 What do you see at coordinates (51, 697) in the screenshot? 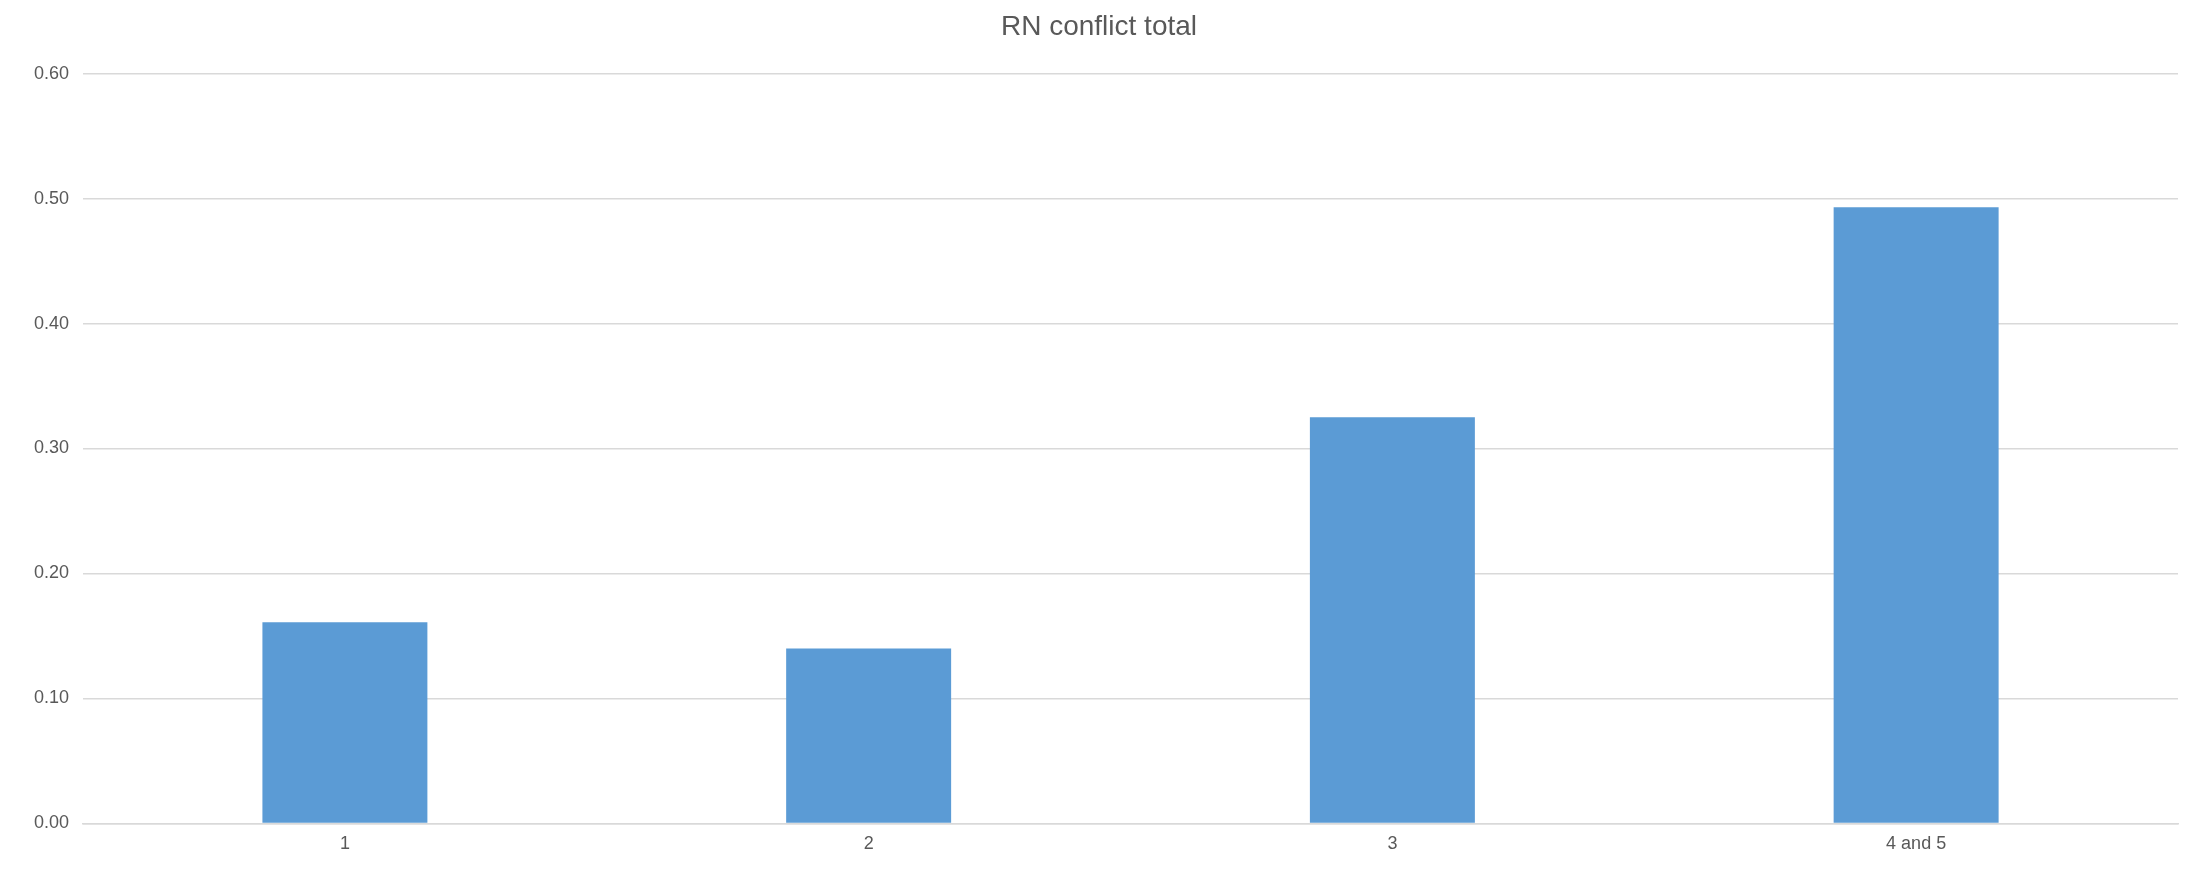
I see `y-tick-label: 0.10` at bounding box center [51, 697].